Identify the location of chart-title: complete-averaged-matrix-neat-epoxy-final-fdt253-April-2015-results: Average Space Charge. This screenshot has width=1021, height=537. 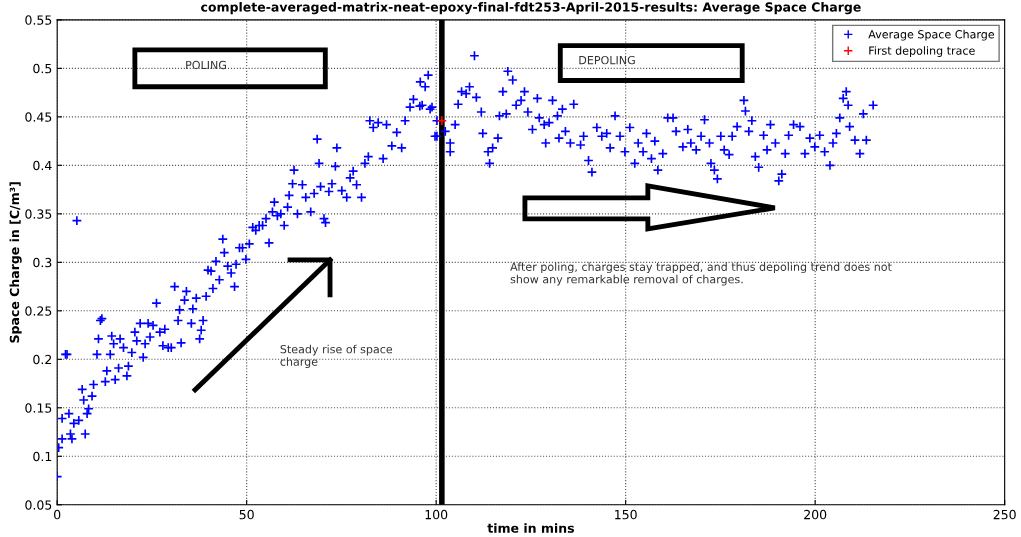
(531, 8).